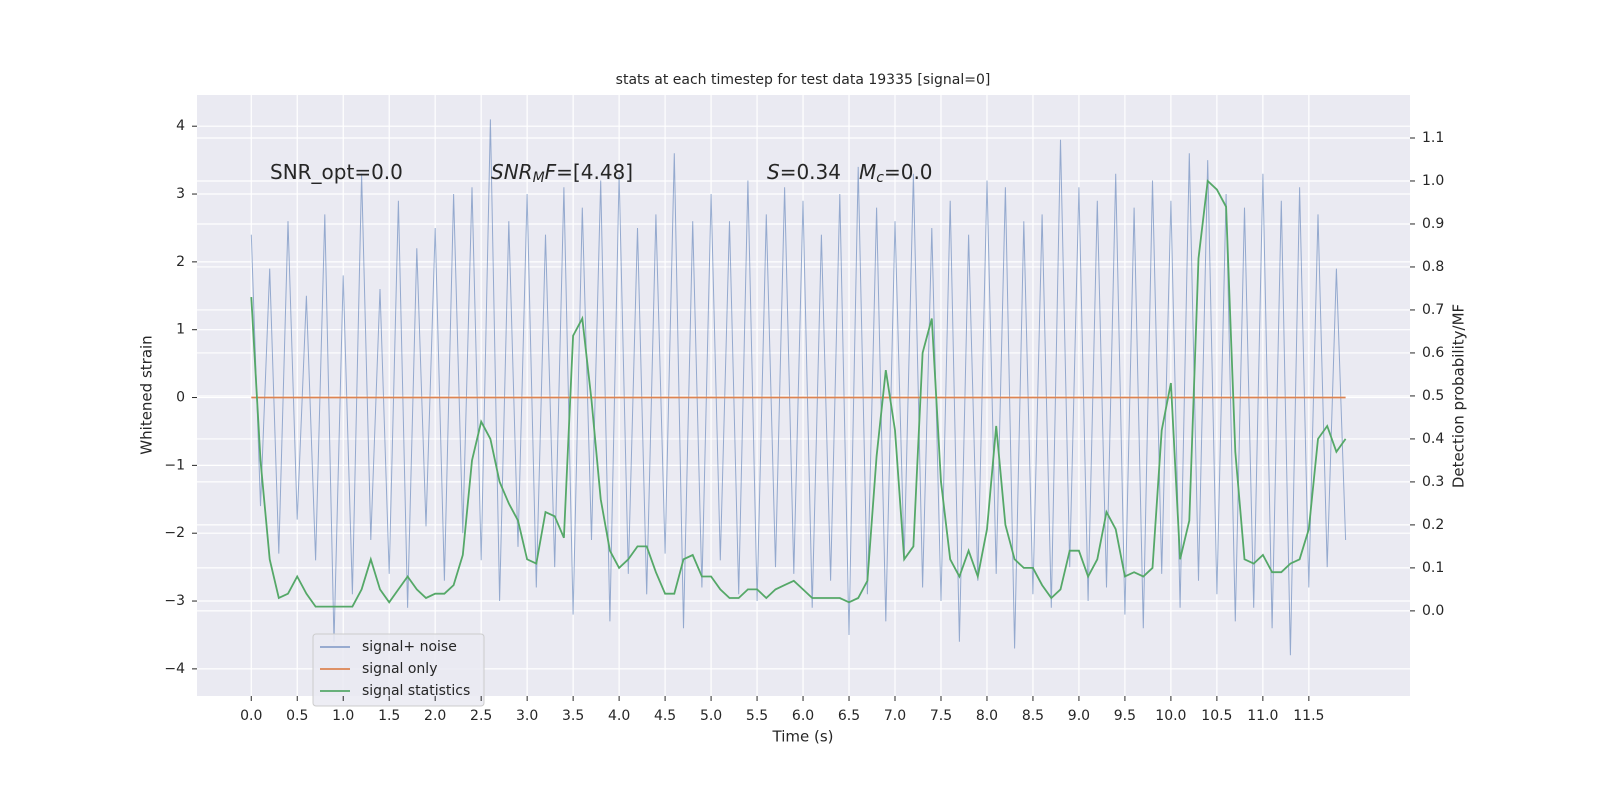 The image size is (1600, 804). Describe the element at coordinates (895, 716) in the screenshot. I see `x-tick-label: 7.0` at that location.